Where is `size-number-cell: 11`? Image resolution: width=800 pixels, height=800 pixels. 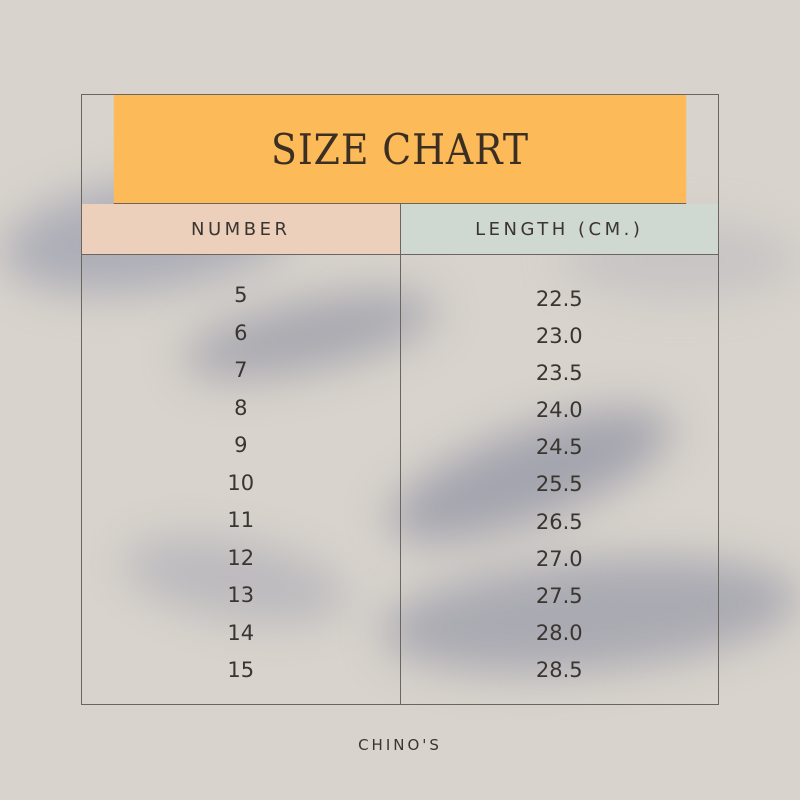 size-number-cell: 11 is located at coordinates (241, 520).